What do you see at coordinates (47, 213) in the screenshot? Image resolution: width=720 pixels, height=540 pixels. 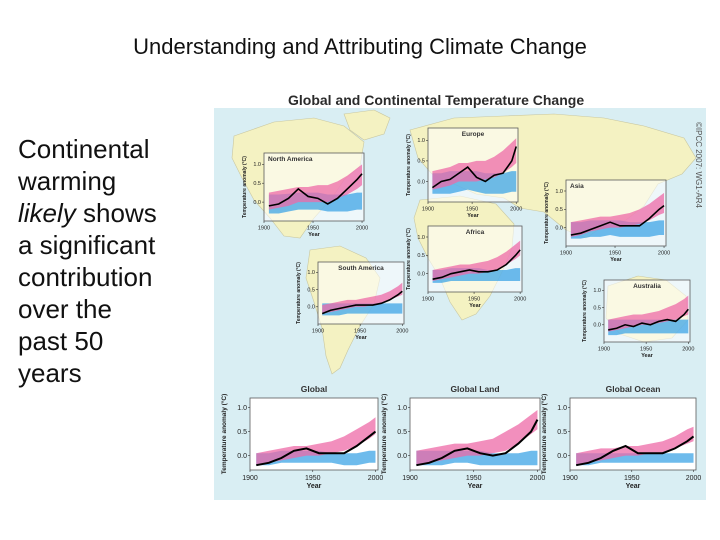 I see `body-italic: likely` at bounding box center [47, 213].